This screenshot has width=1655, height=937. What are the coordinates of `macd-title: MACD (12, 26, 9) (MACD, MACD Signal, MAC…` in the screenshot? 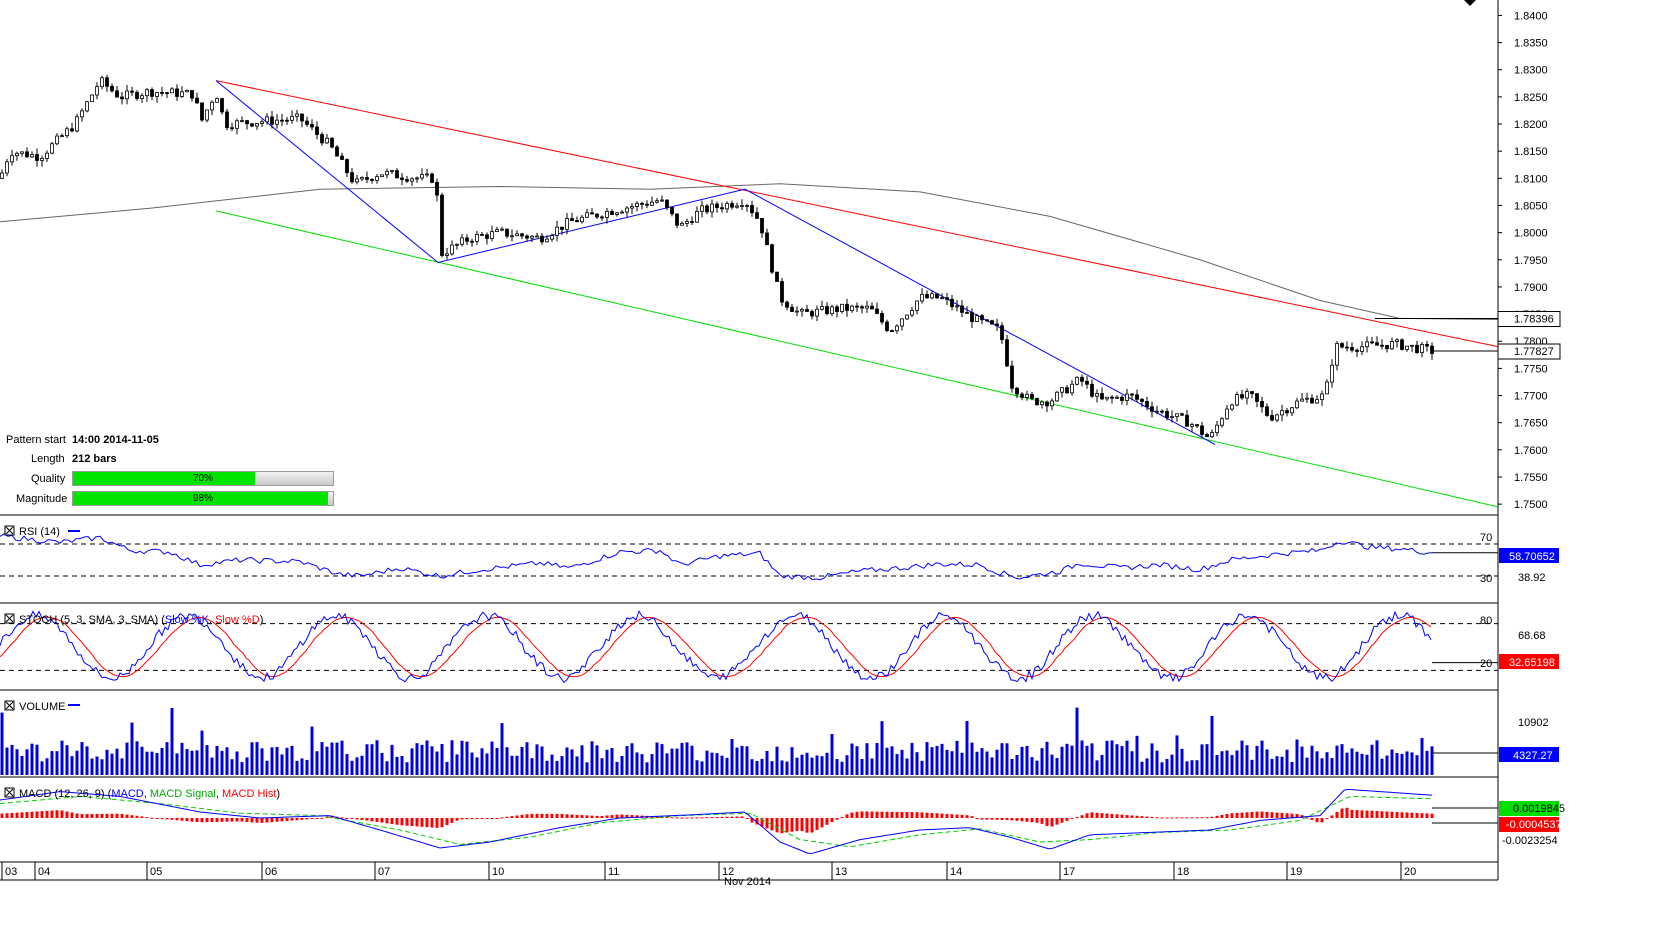 It's located at (142, 793).